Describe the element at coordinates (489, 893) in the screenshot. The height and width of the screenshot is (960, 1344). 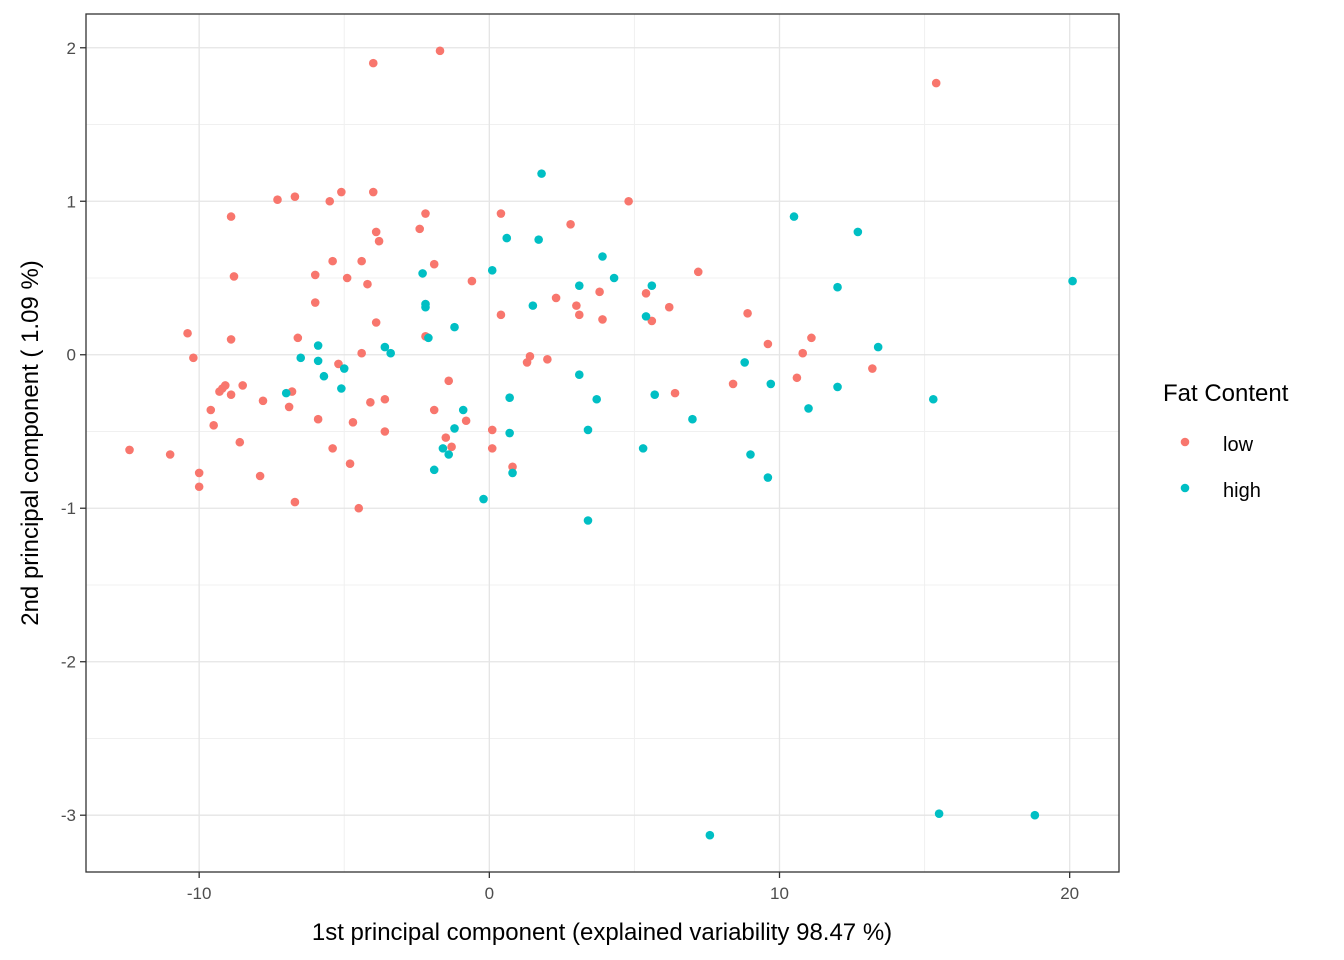
I see `x-tick-label: 0` at that location.